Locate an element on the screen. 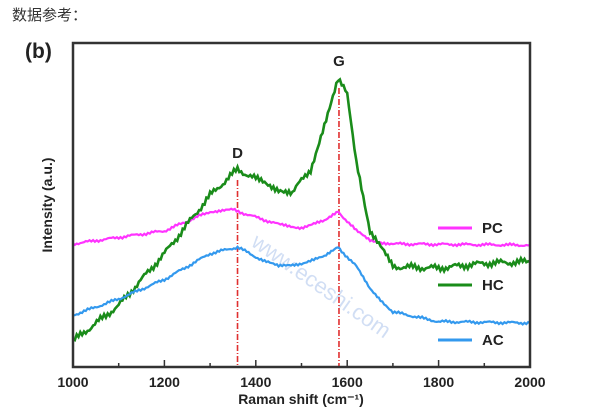 Image resolution: width=600 pixels, height=411 pixels. watermark: www.eceshi.com is located at coordinates (320, 285).